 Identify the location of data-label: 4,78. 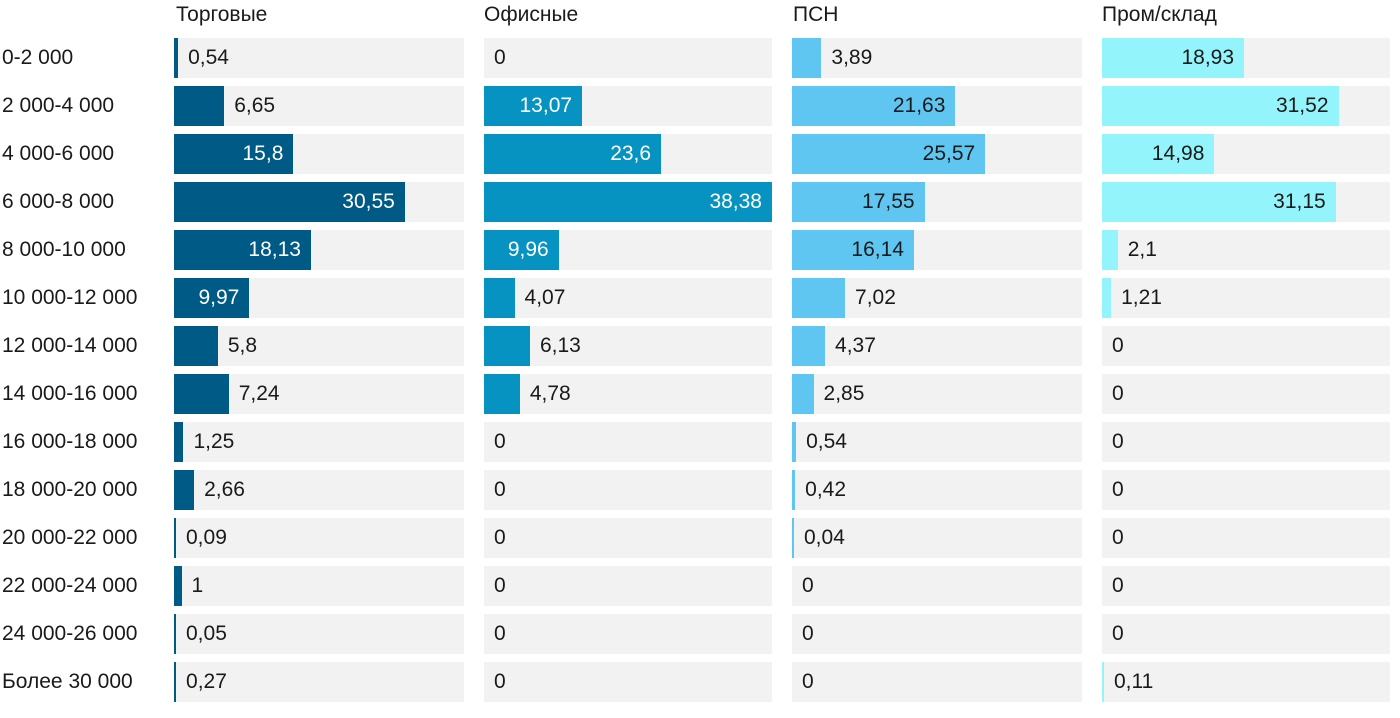
(550, 393).